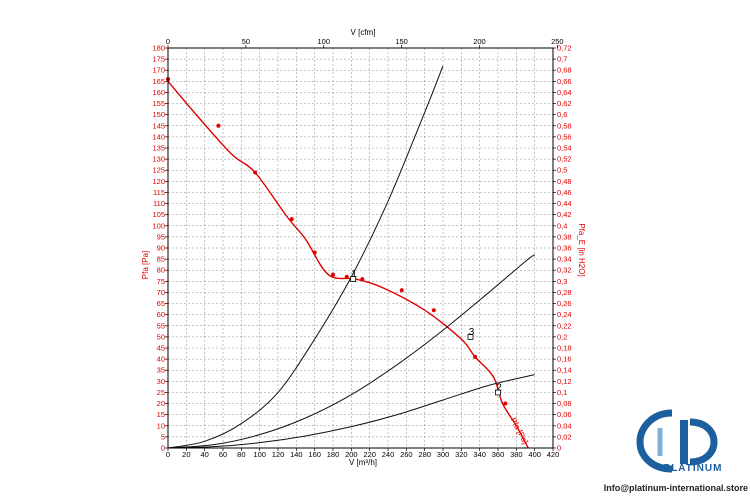 This screenshot has height=500, width=750. Describe the element at coordinates (534, 454) in the screenshot. I see `x-bottom-tick-label: 400` at that location.